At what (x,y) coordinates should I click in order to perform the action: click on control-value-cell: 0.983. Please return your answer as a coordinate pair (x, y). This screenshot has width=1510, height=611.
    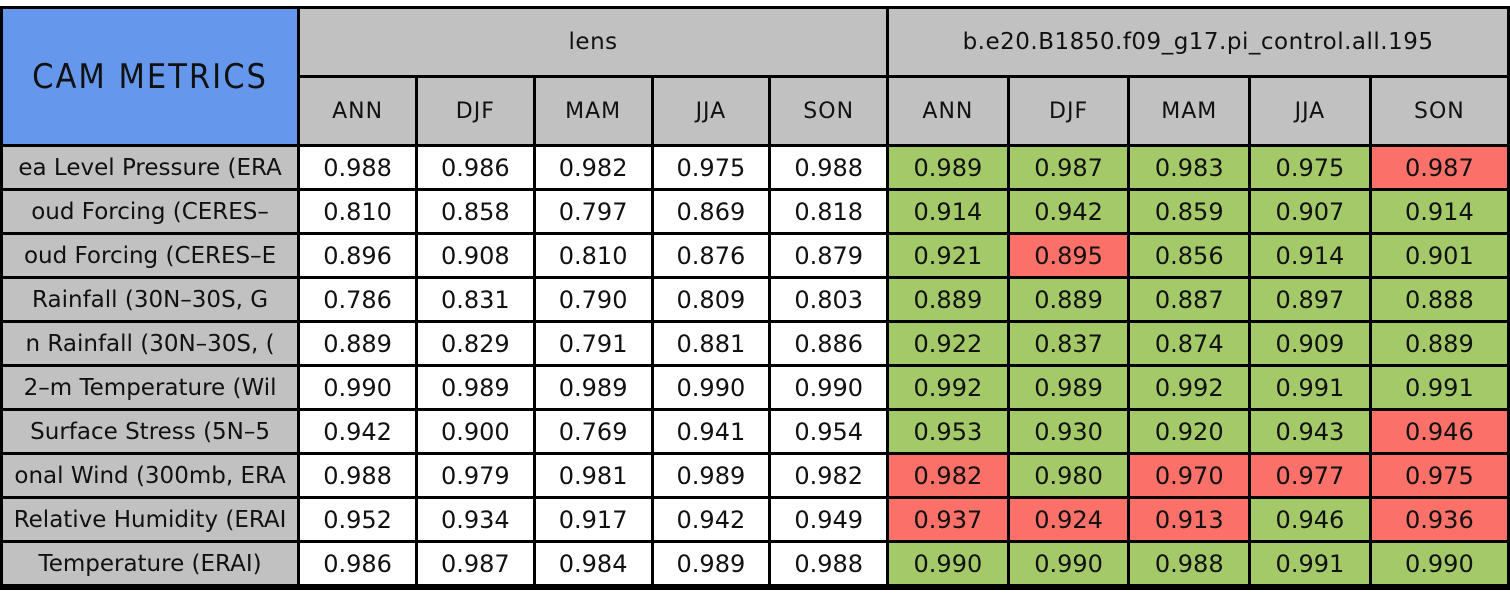
    Looking at the image, I should click on (1189, 167).